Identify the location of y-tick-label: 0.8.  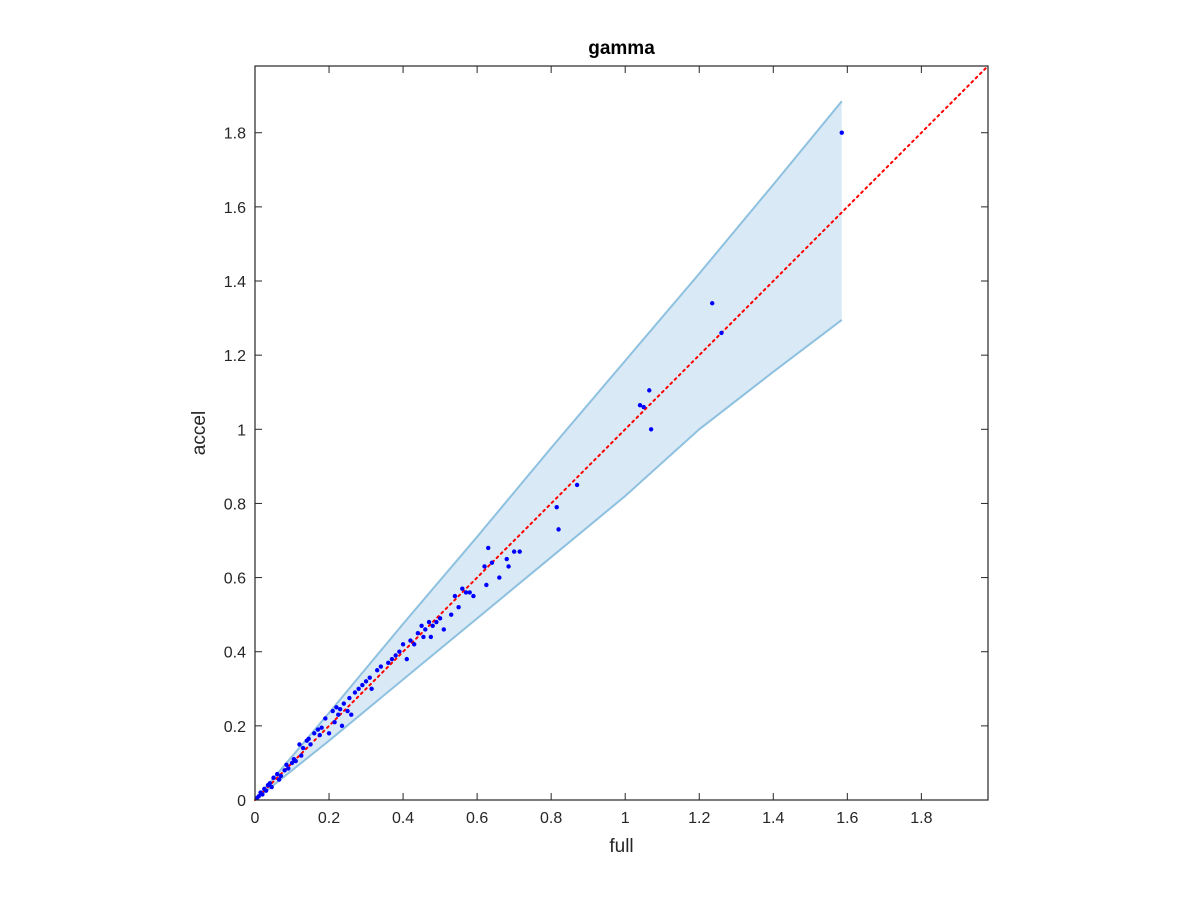
(235, 504).